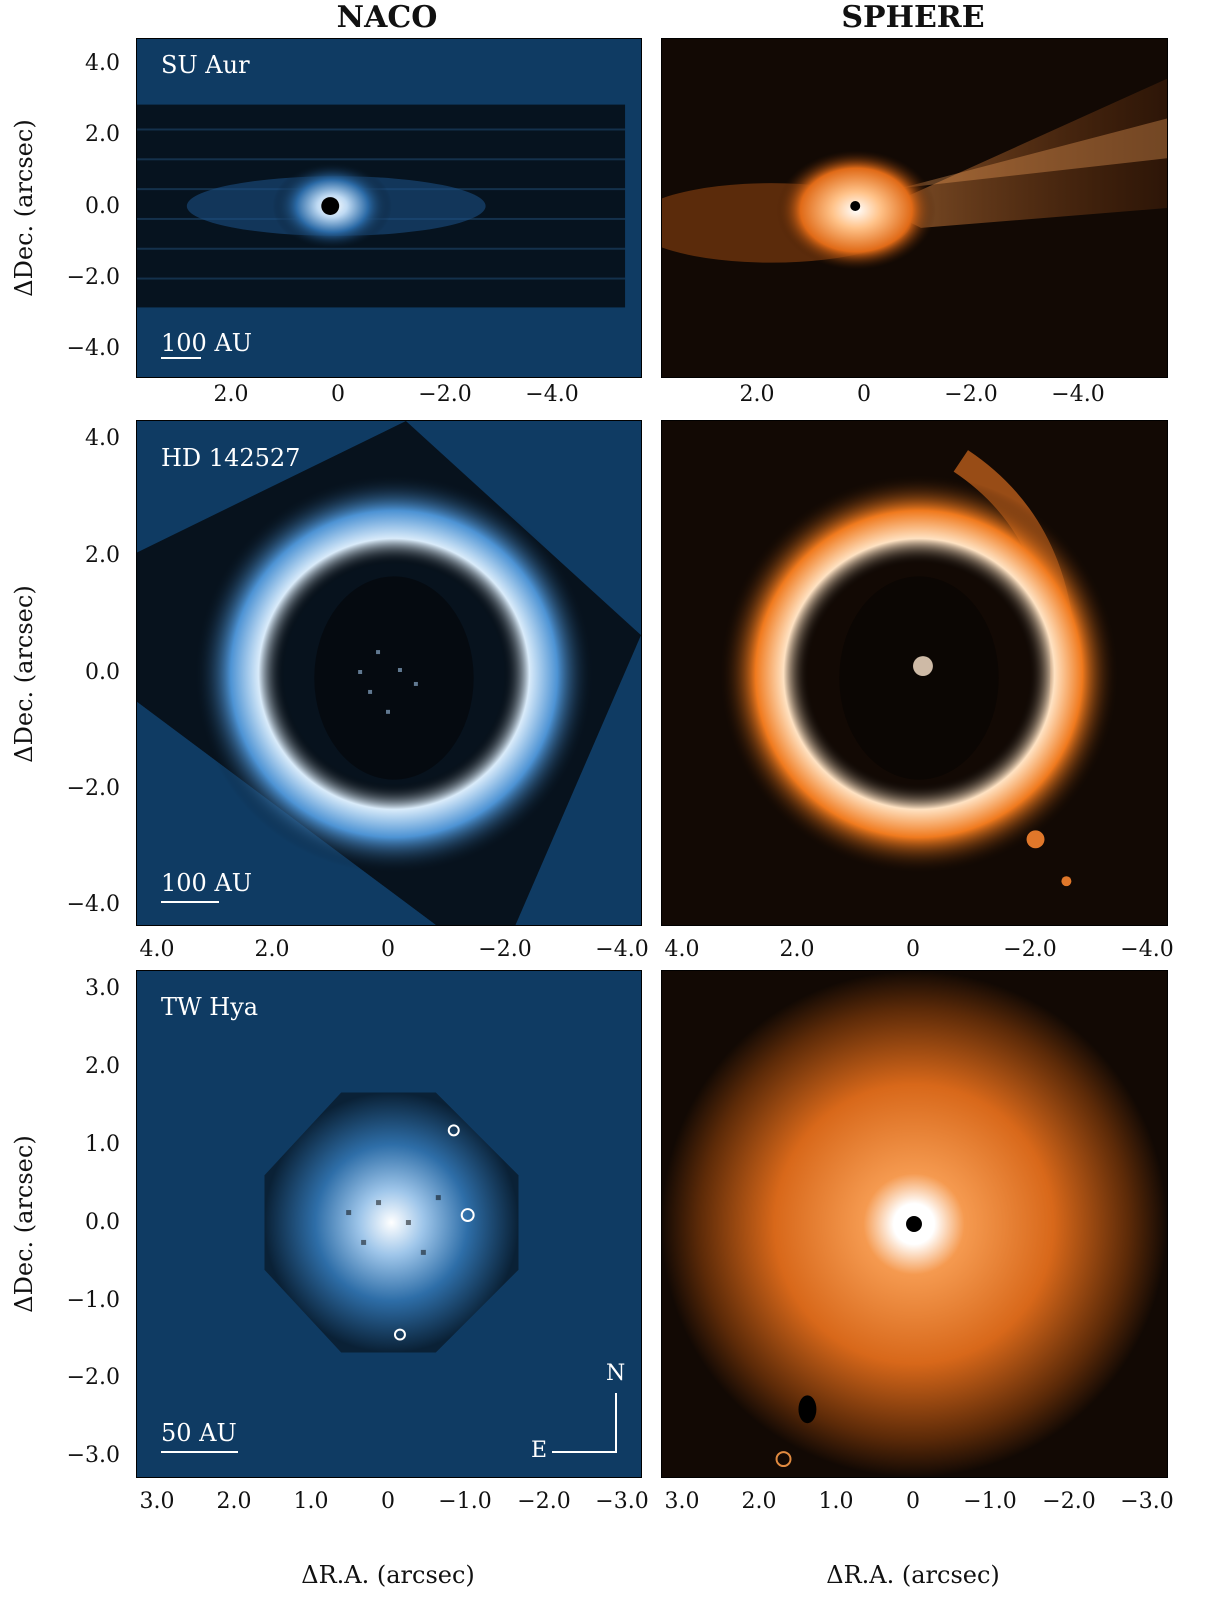 The width and height of the screenshot is (1212, 1602). I want to click on target-label-su-aur: SU Aur, so click(205, 65).